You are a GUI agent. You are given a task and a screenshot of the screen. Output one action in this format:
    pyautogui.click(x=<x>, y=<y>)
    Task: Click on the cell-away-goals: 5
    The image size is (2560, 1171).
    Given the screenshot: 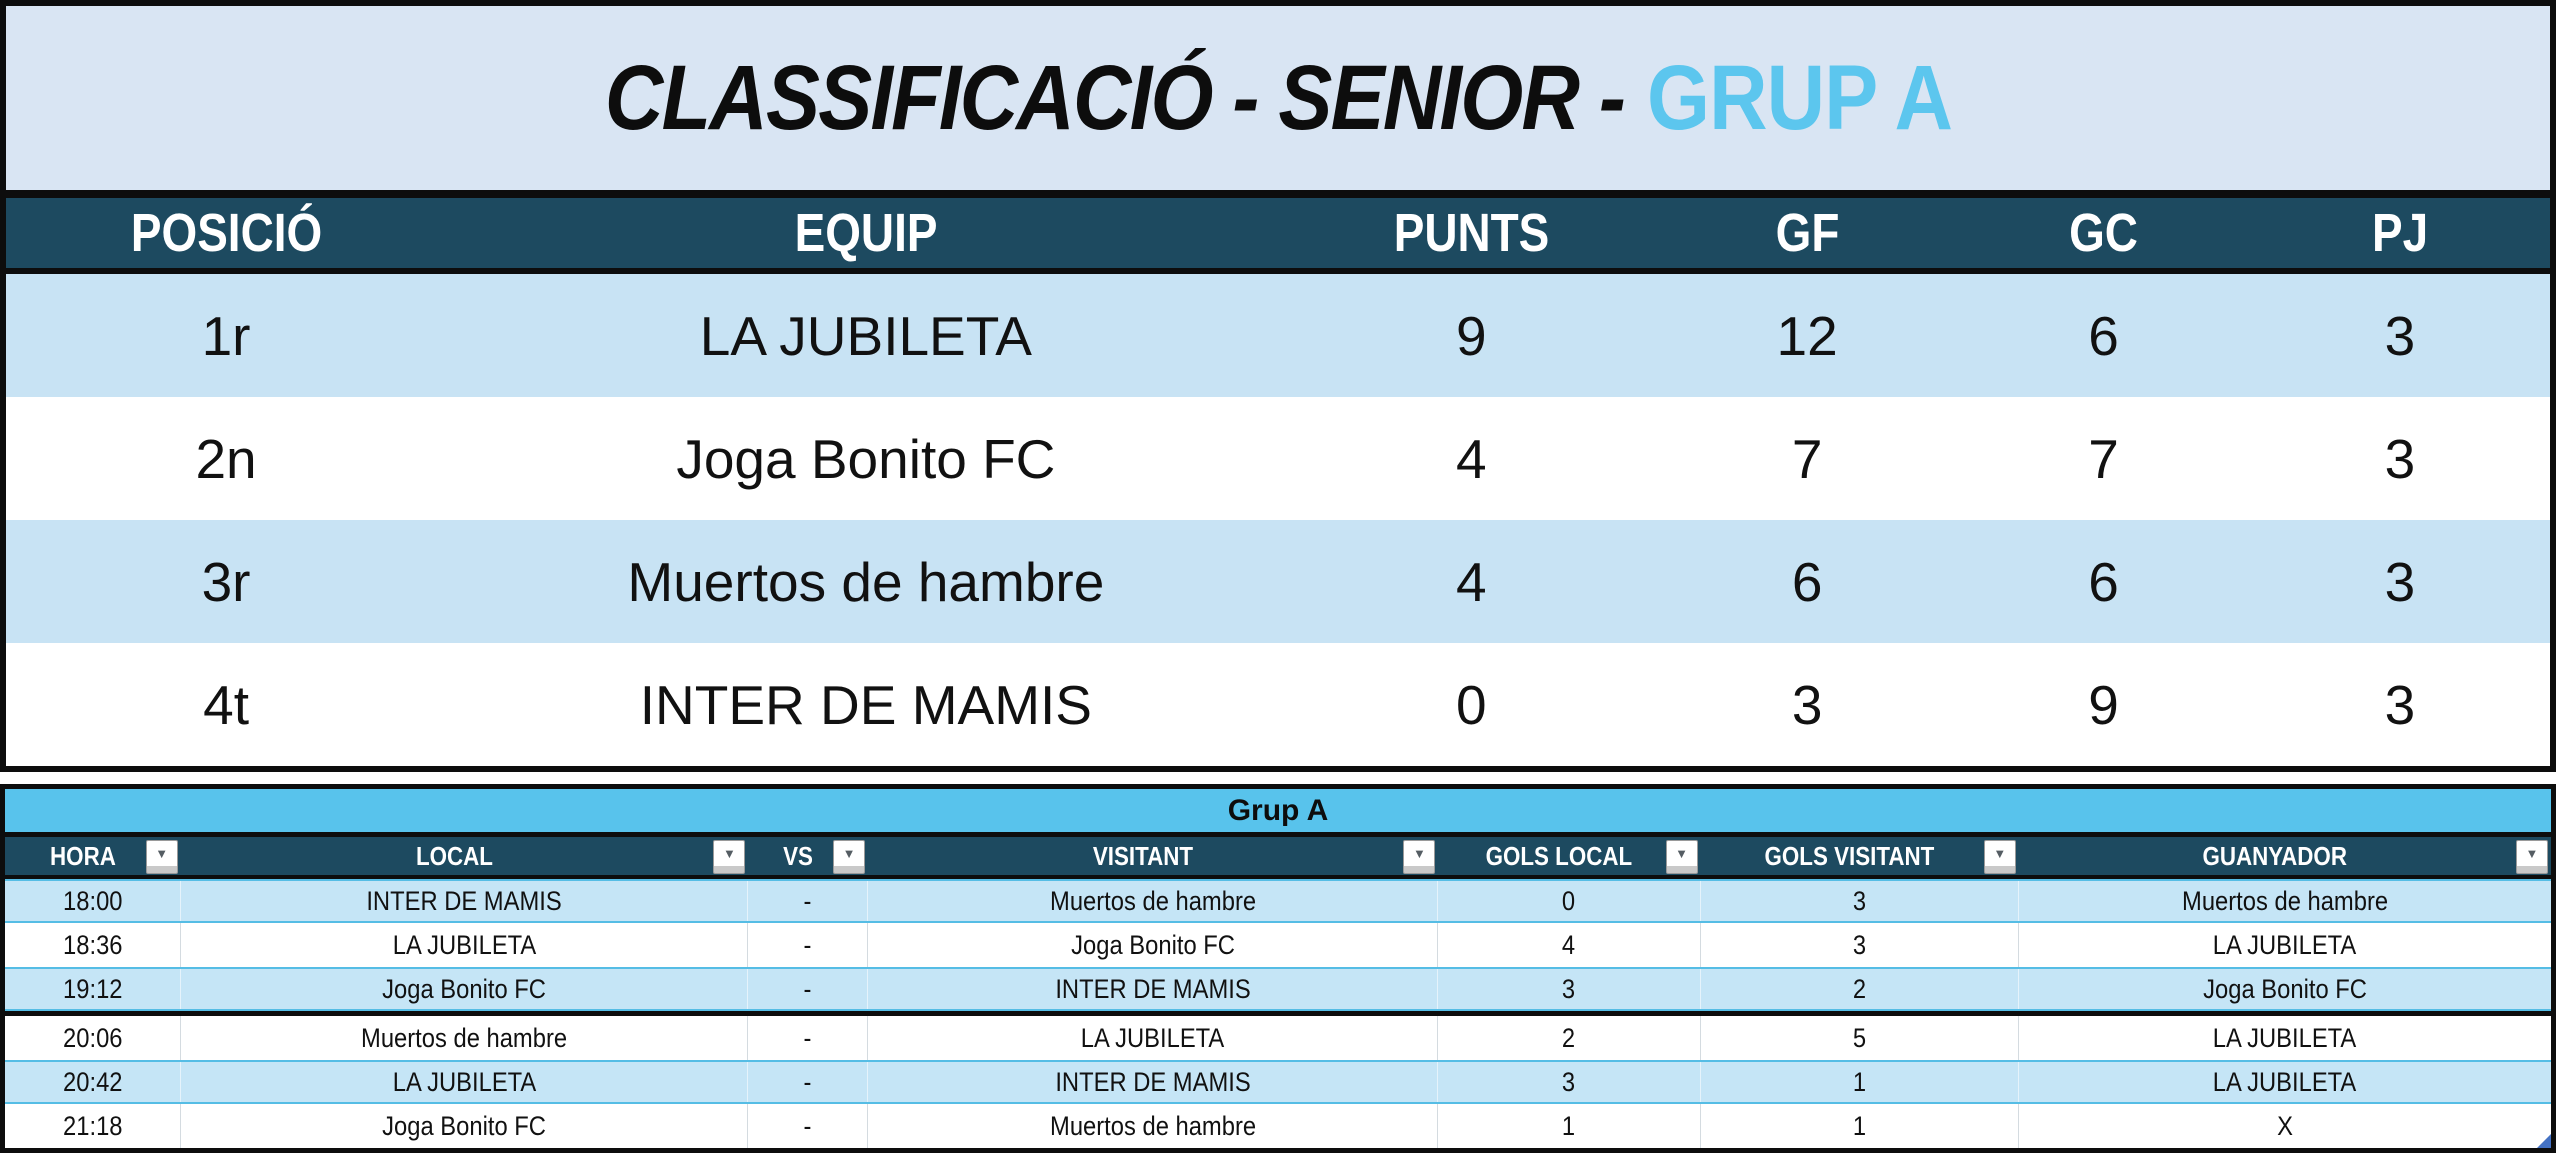 What is the action you would take?
    pyautogui.click(x=1860, y=1038)
    